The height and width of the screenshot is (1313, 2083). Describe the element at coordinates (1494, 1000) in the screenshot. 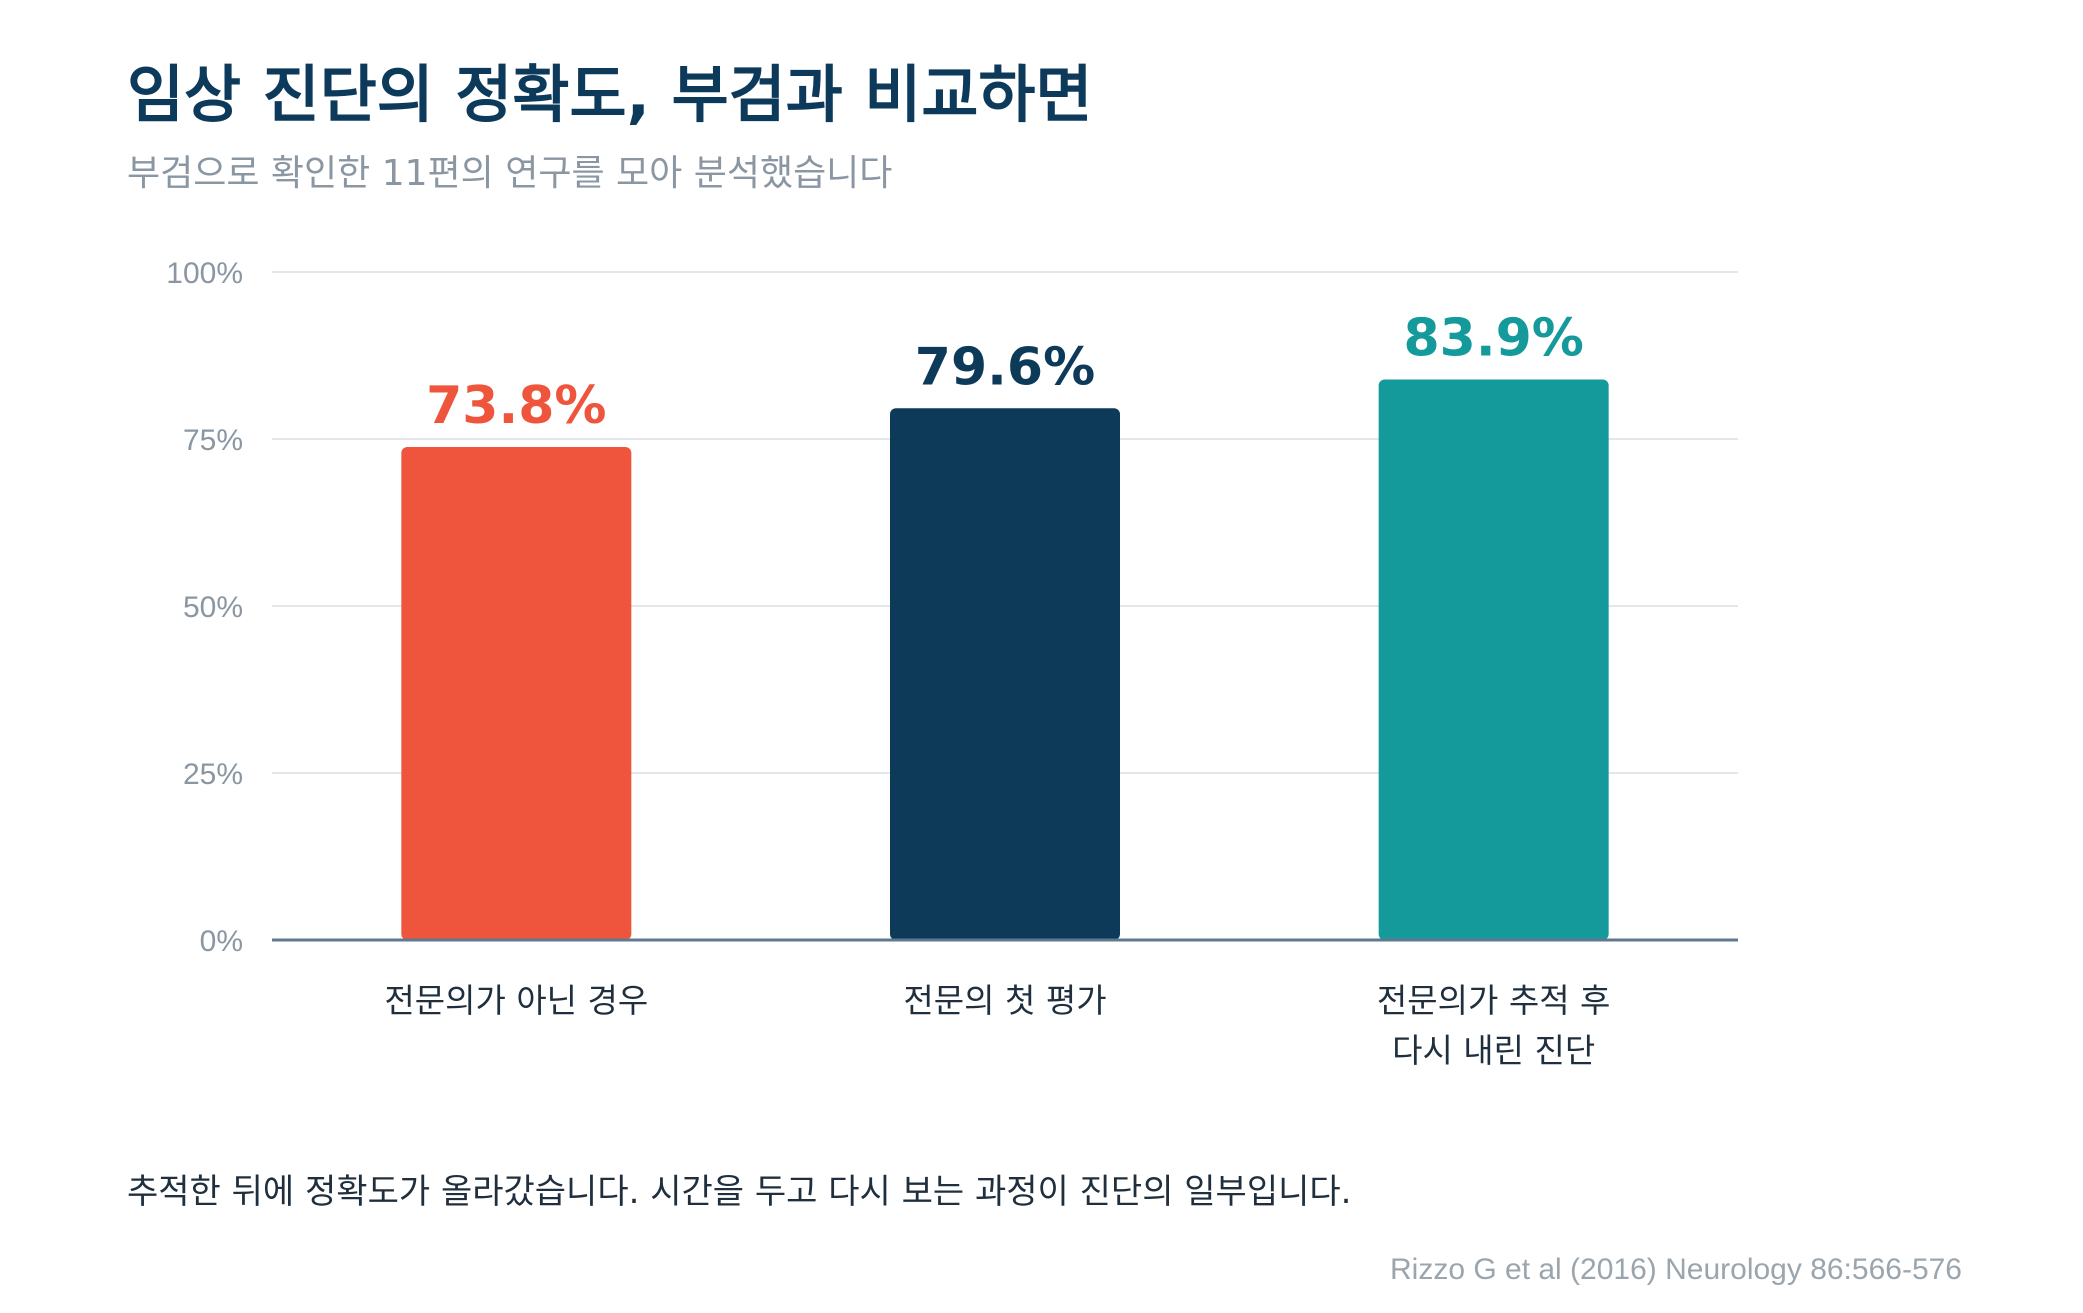

I see `x-tick-label: 전문의가 추적 후` at that location.